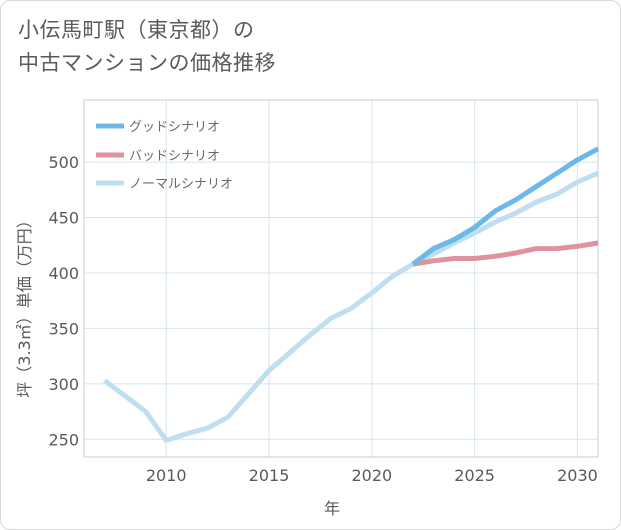 This screenshot has width=621, height=530. I want to click on legend-label-bad: バッドシナリオ, so click(174, 156).